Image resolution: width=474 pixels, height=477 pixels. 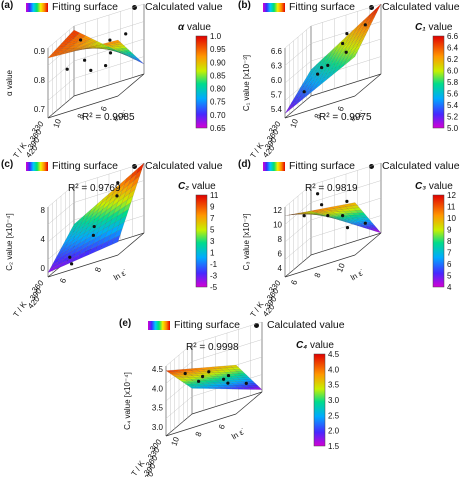 I want to click on colorbar-tick-label: -5, so click(x=214, y=287).